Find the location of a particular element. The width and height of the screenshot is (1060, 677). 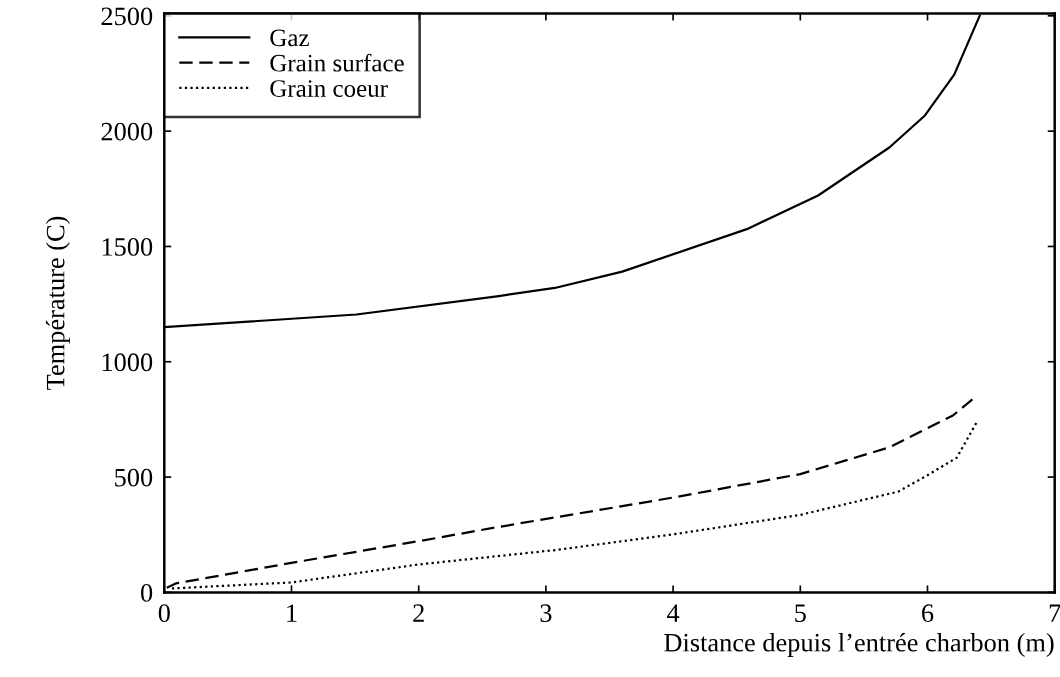

y-tick-label: 1000 is located at coordinates (127, 362).